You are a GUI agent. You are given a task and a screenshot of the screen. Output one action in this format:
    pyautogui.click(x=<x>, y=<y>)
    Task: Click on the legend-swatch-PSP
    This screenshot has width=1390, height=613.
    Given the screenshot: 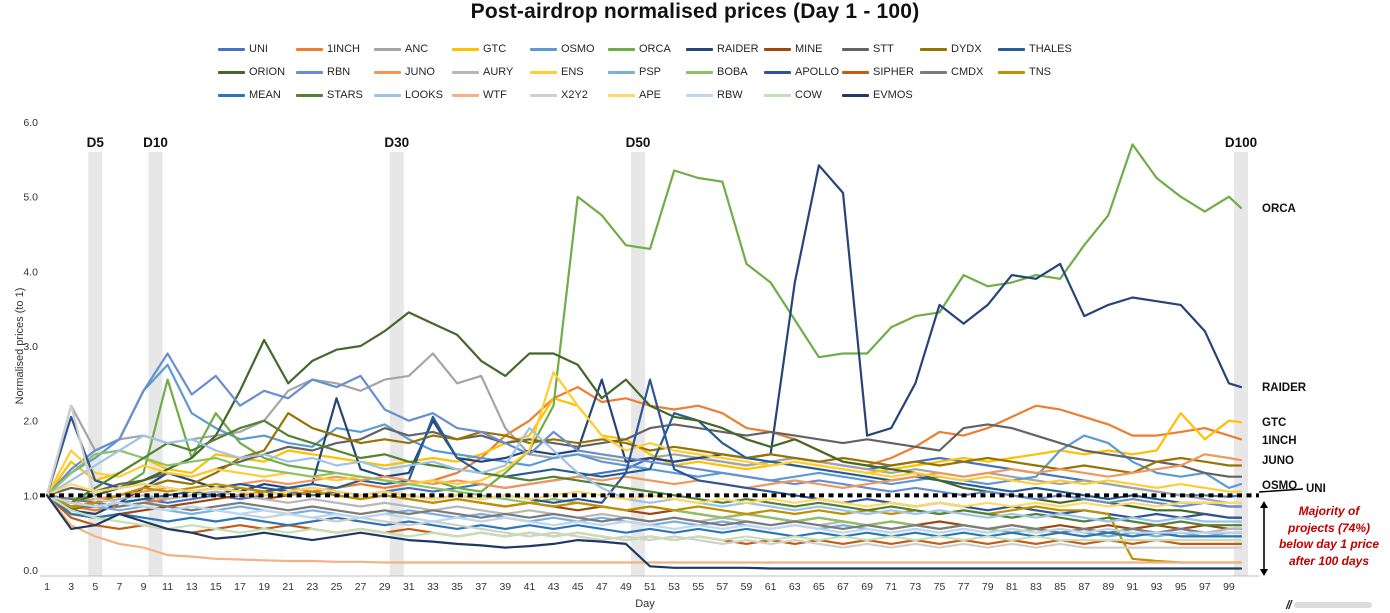 What is the action you would take?
    pyautogui.click(x=621, y=72)
    